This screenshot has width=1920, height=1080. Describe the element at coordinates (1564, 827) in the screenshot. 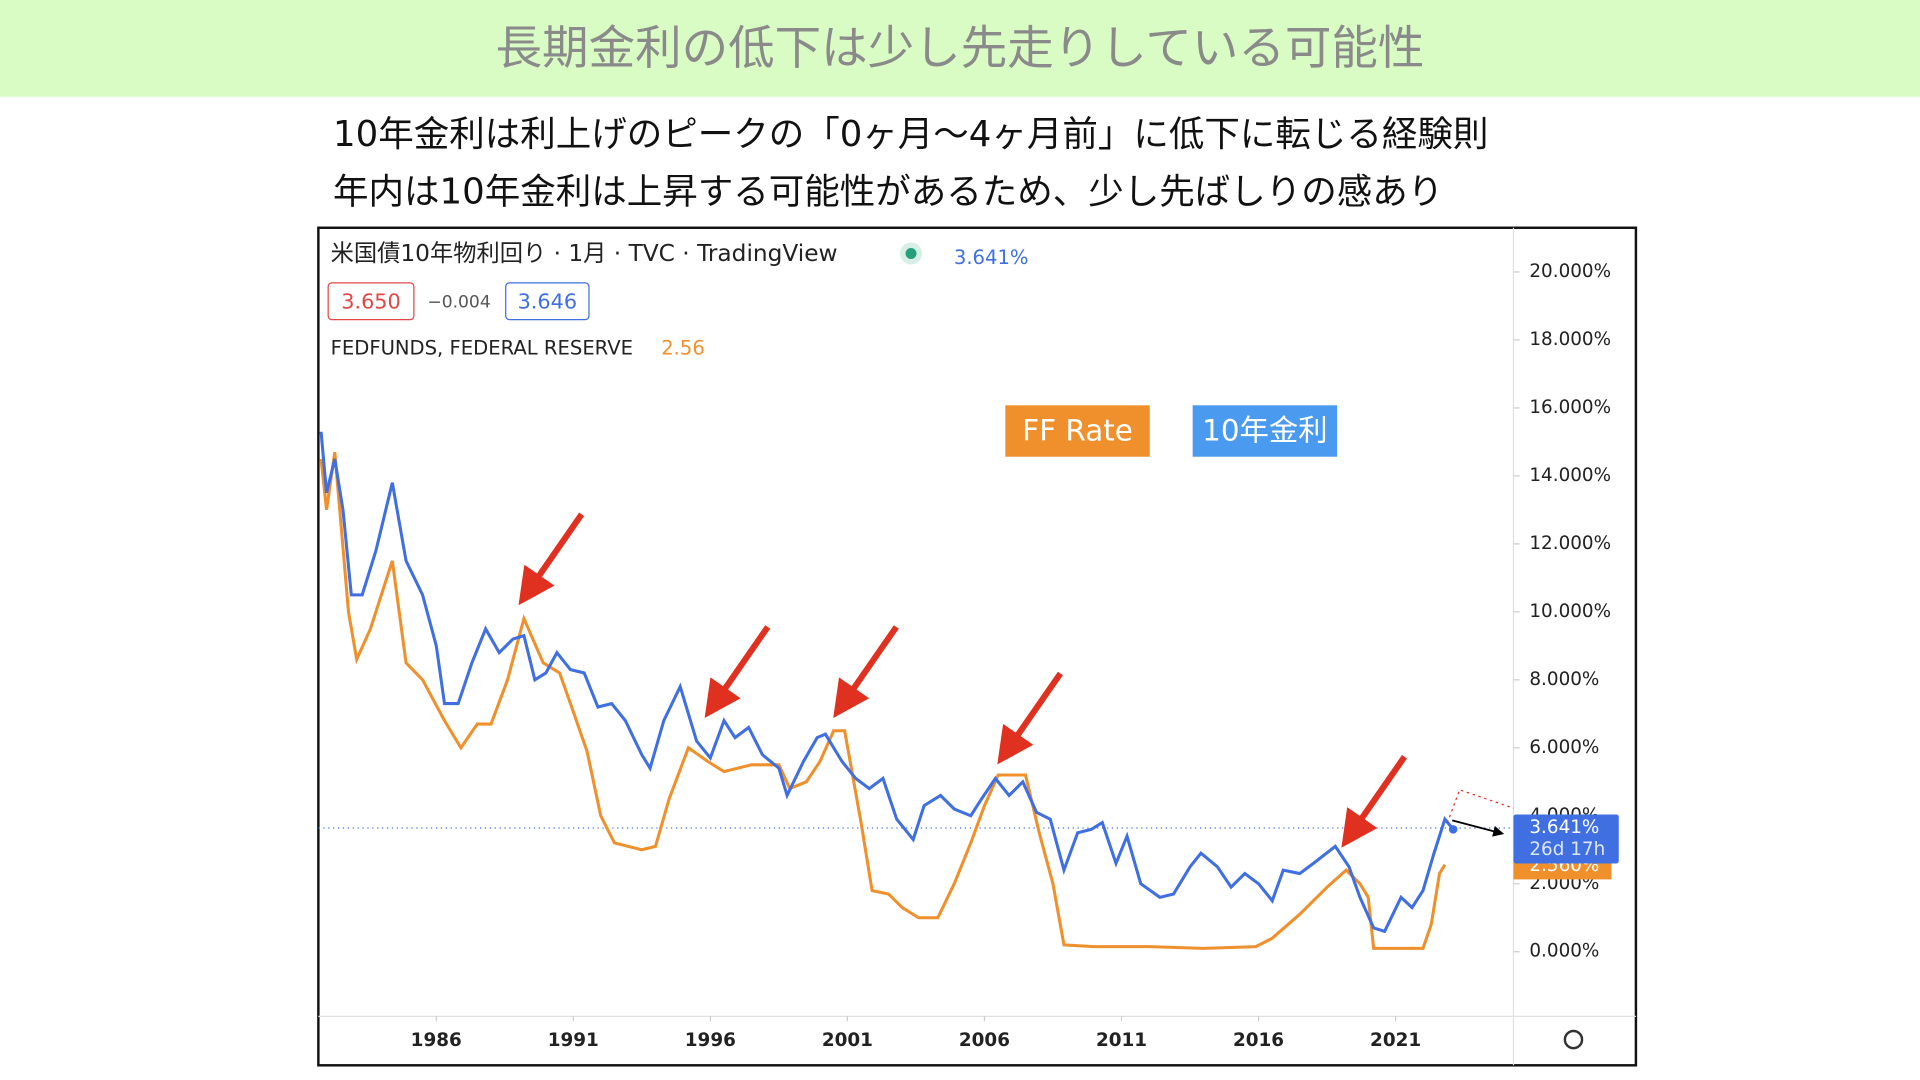

I see `price-tag-label: 3.641%` at that location.